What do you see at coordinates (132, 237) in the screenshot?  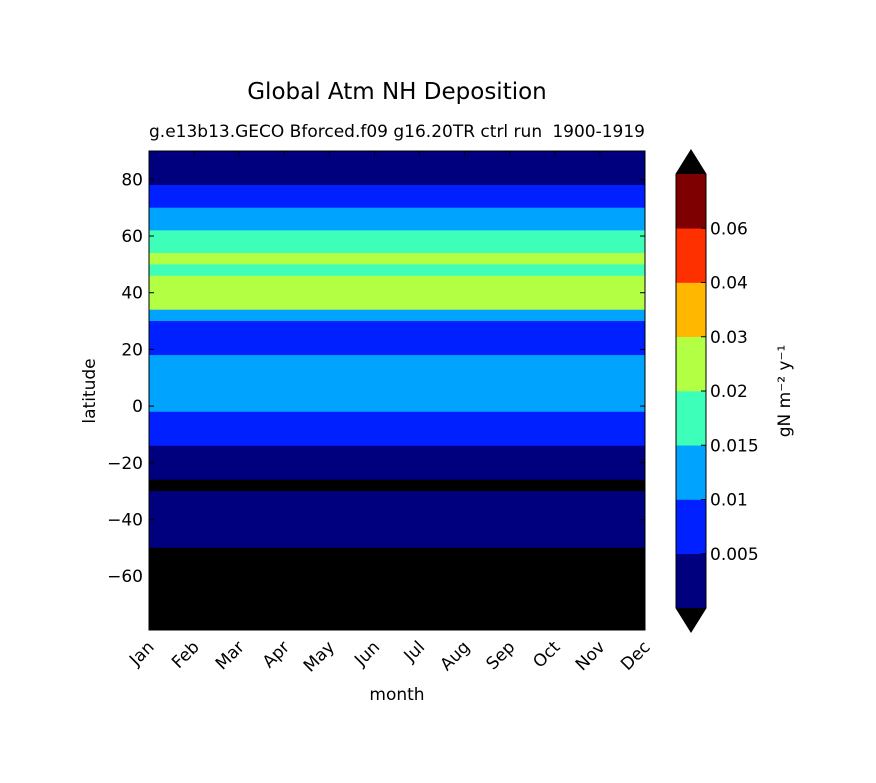 I see `y-tick-label: 60` at bounding box center [132, 237].